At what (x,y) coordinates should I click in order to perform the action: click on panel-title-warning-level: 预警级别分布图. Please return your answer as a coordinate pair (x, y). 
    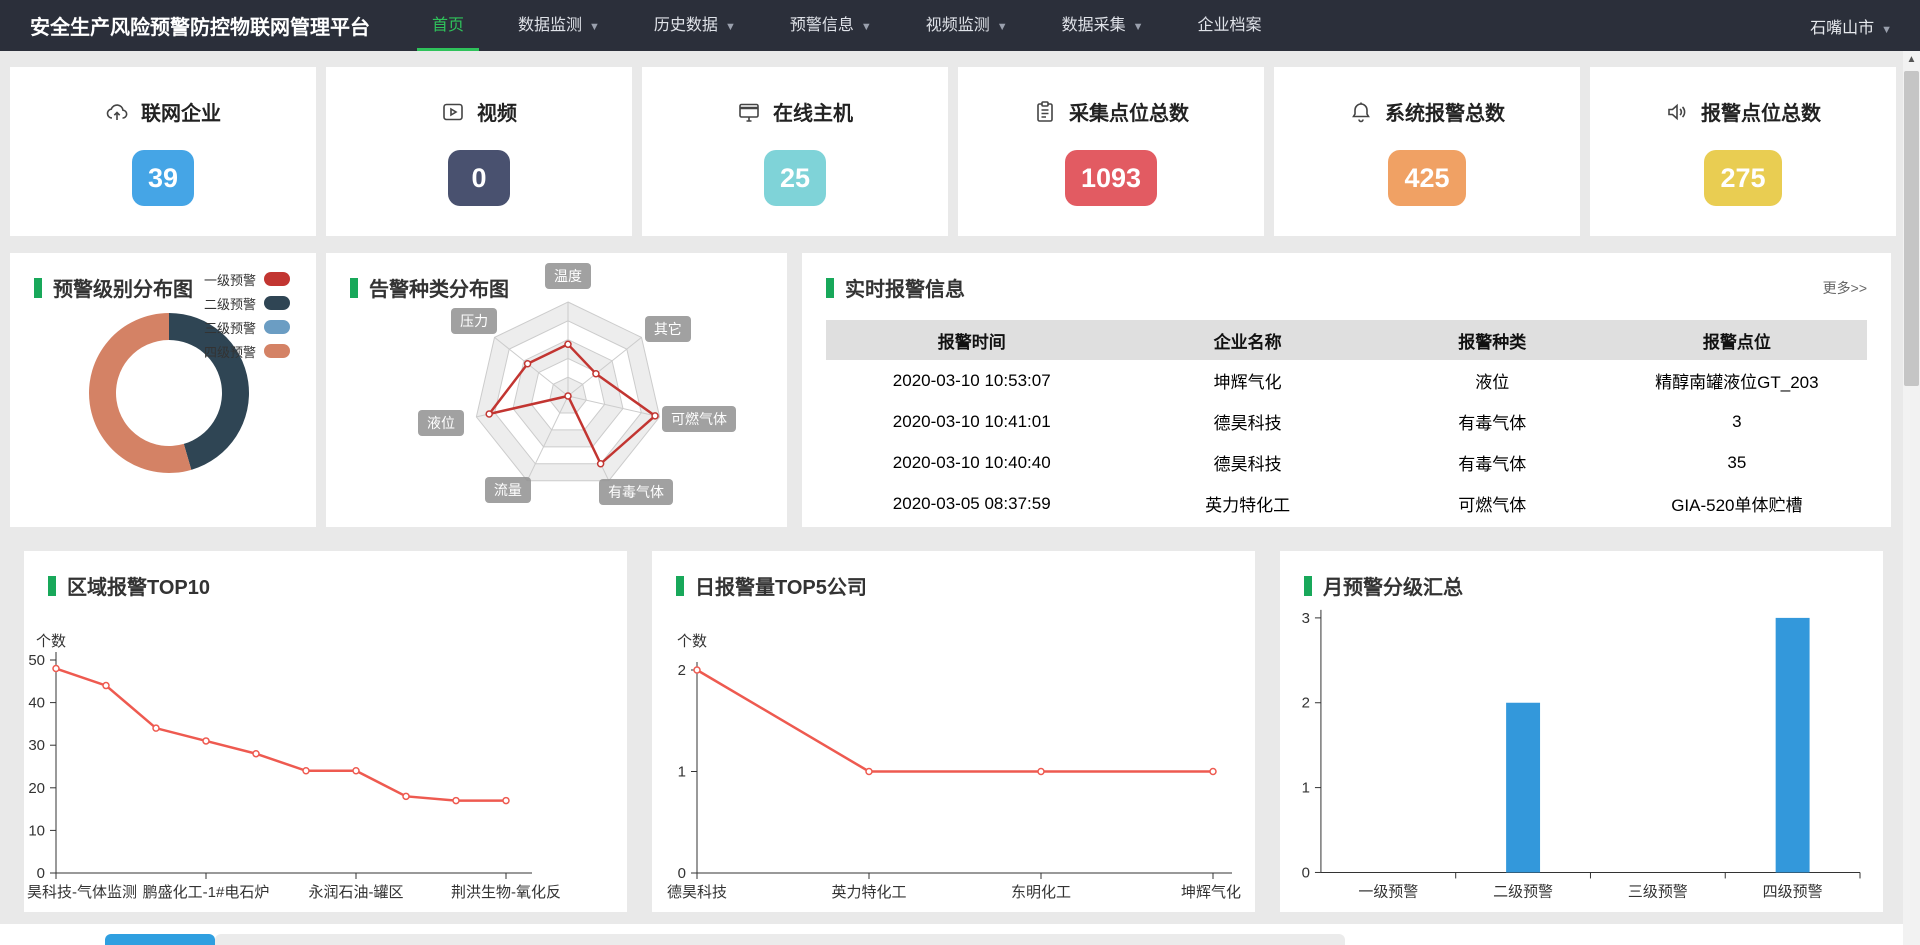
    Looking at the image, I should click on (163, 277).